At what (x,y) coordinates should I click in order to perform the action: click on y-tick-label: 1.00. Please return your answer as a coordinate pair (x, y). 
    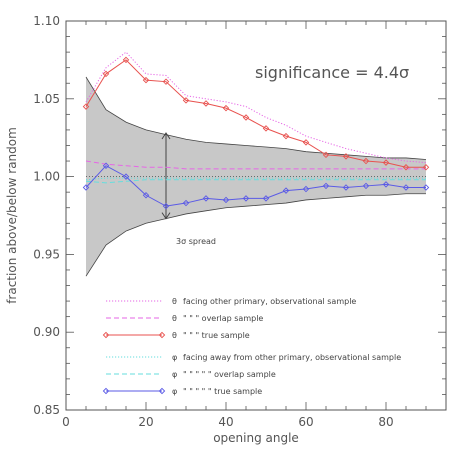
    Looking at the image, I should click on (46, 177).